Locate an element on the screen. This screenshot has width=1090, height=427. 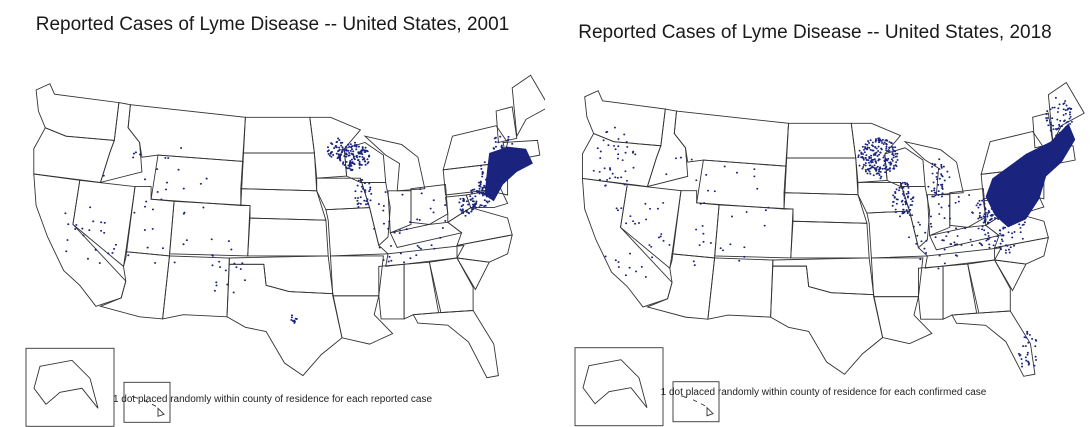
dense-case-area is located at coordinates (1030, 175).